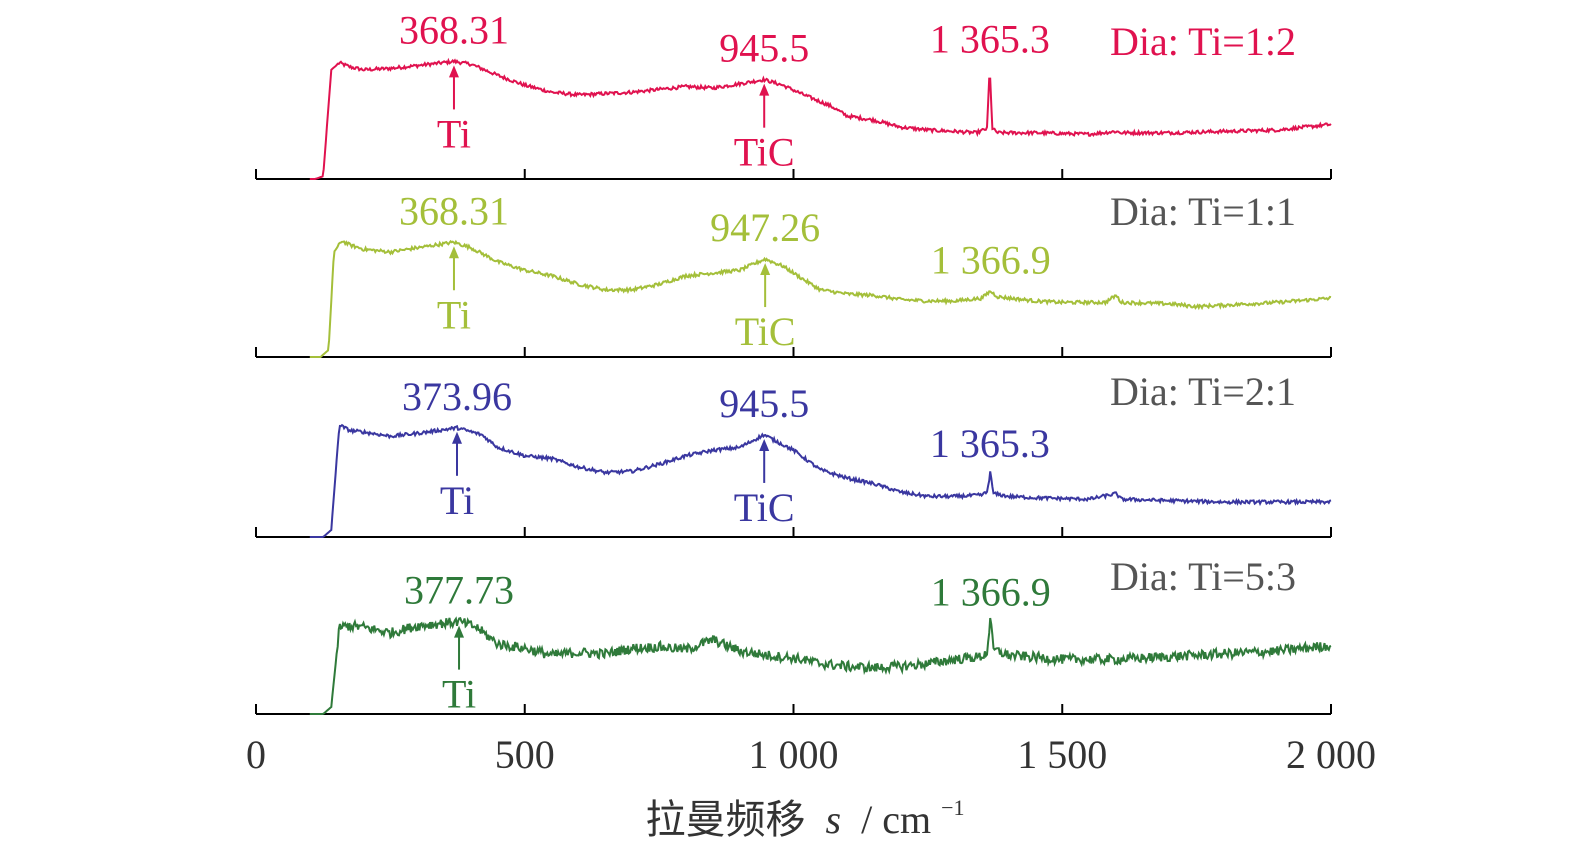 The height and width of the screenshot is (852, 1575). Describe the element at coordinates (1062, 754) in the screenshot. I see `x-tick-label: 1 500` at that location.